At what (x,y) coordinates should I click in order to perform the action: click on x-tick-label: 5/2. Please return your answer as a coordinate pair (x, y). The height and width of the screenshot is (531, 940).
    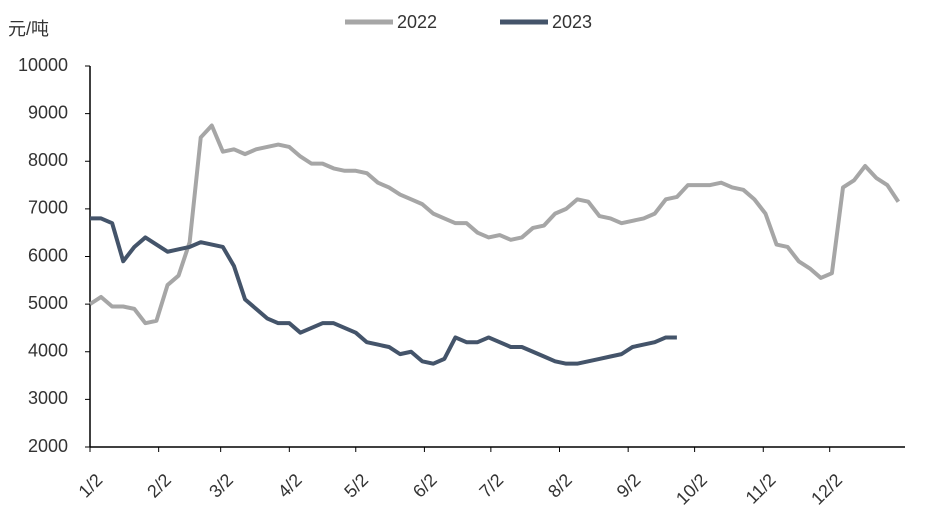
    Looking at the image, I should click on (356, 486).